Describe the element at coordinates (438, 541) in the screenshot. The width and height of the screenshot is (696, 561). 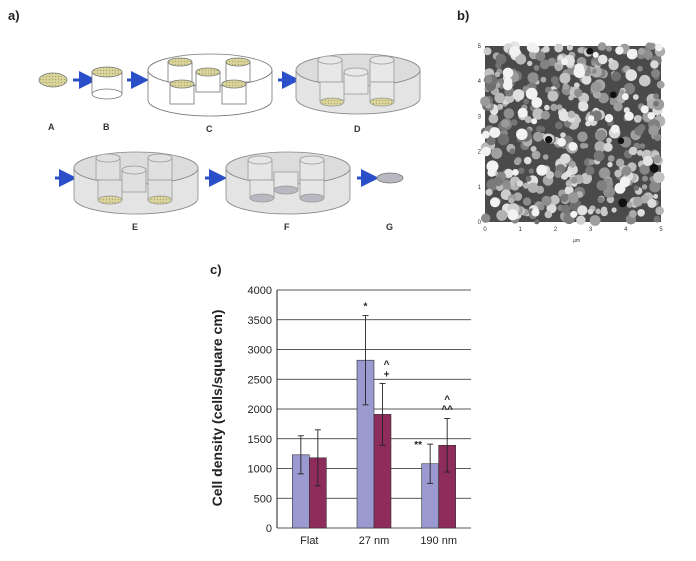
I see `x-tick-label: 190 nm` at that location.